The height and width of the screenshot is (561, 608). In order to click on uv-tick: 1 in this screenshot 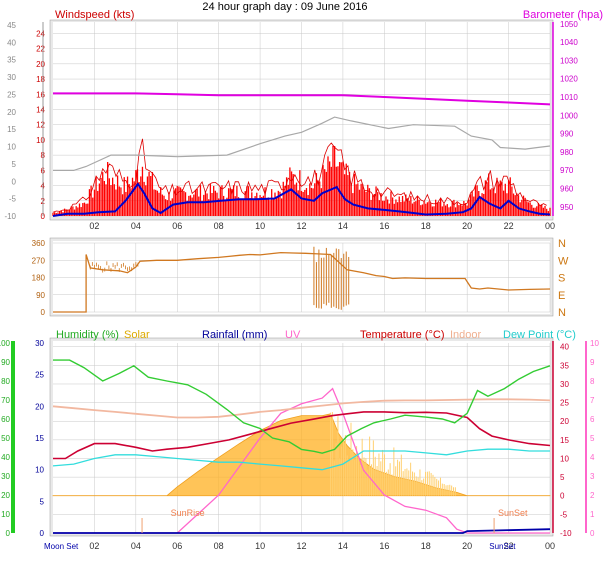, I will do `click(592, 514)`.